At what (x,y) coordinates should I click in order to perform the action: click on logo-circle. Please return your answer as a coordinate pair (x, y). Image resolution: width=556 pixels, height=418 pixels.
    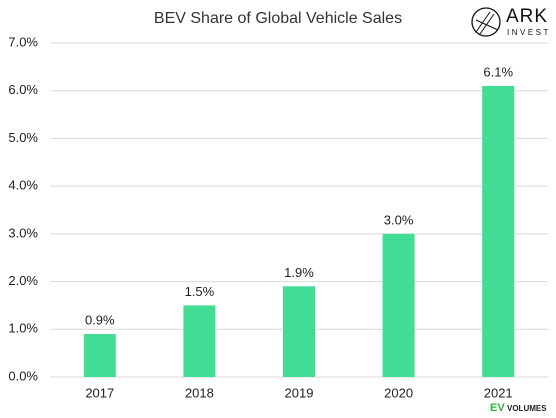
    Looking at the image, I should click on (486, 22).